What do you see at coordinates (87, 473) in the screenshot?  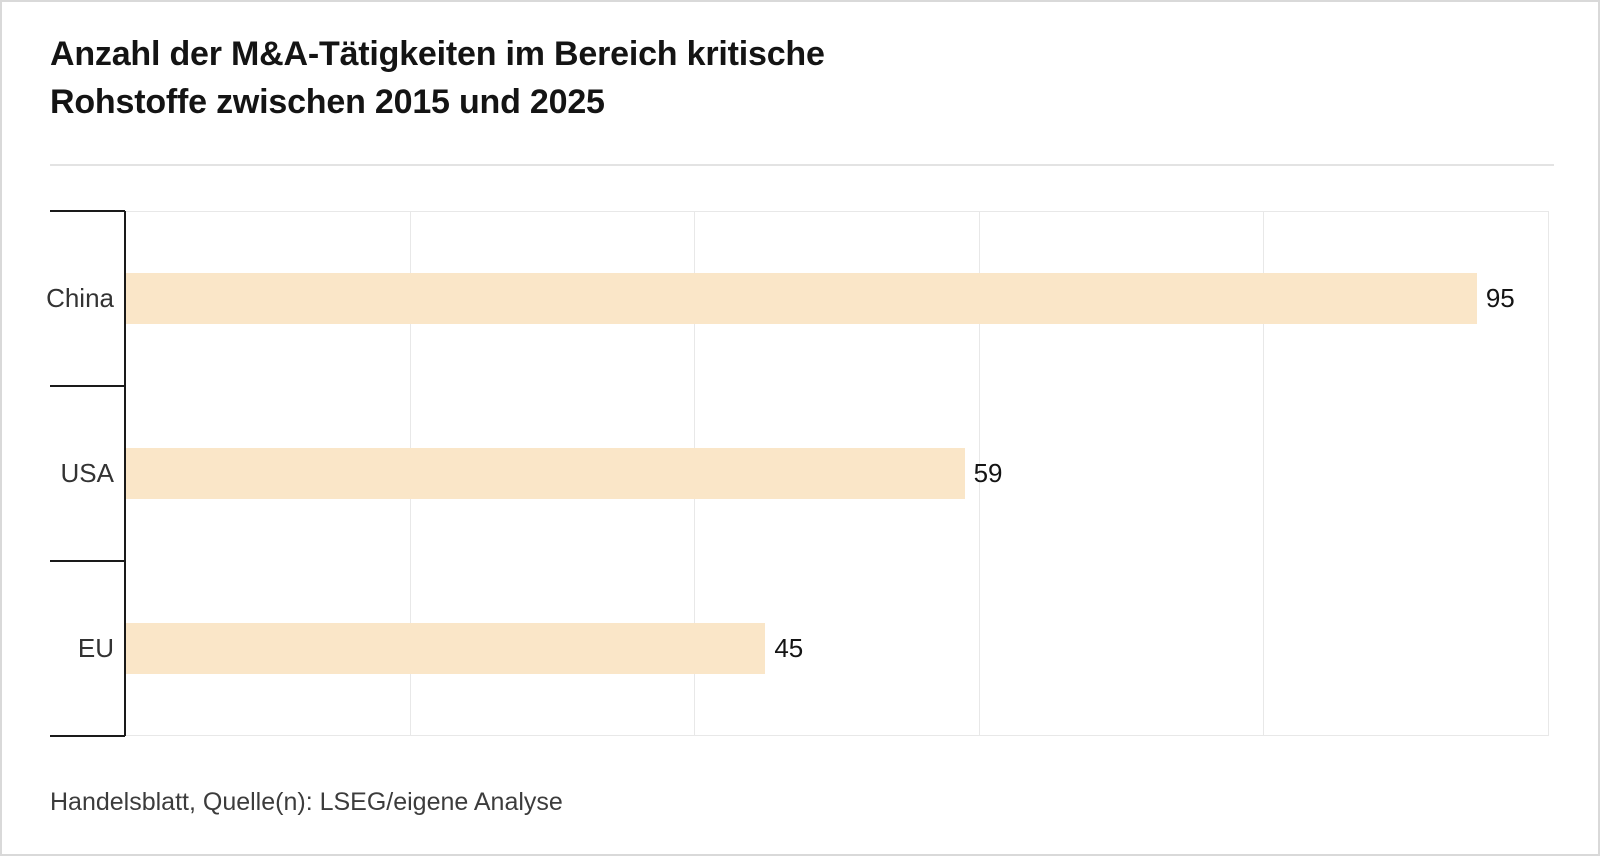 I see `category-label-usa: USA` at bounding box center [87, 473].